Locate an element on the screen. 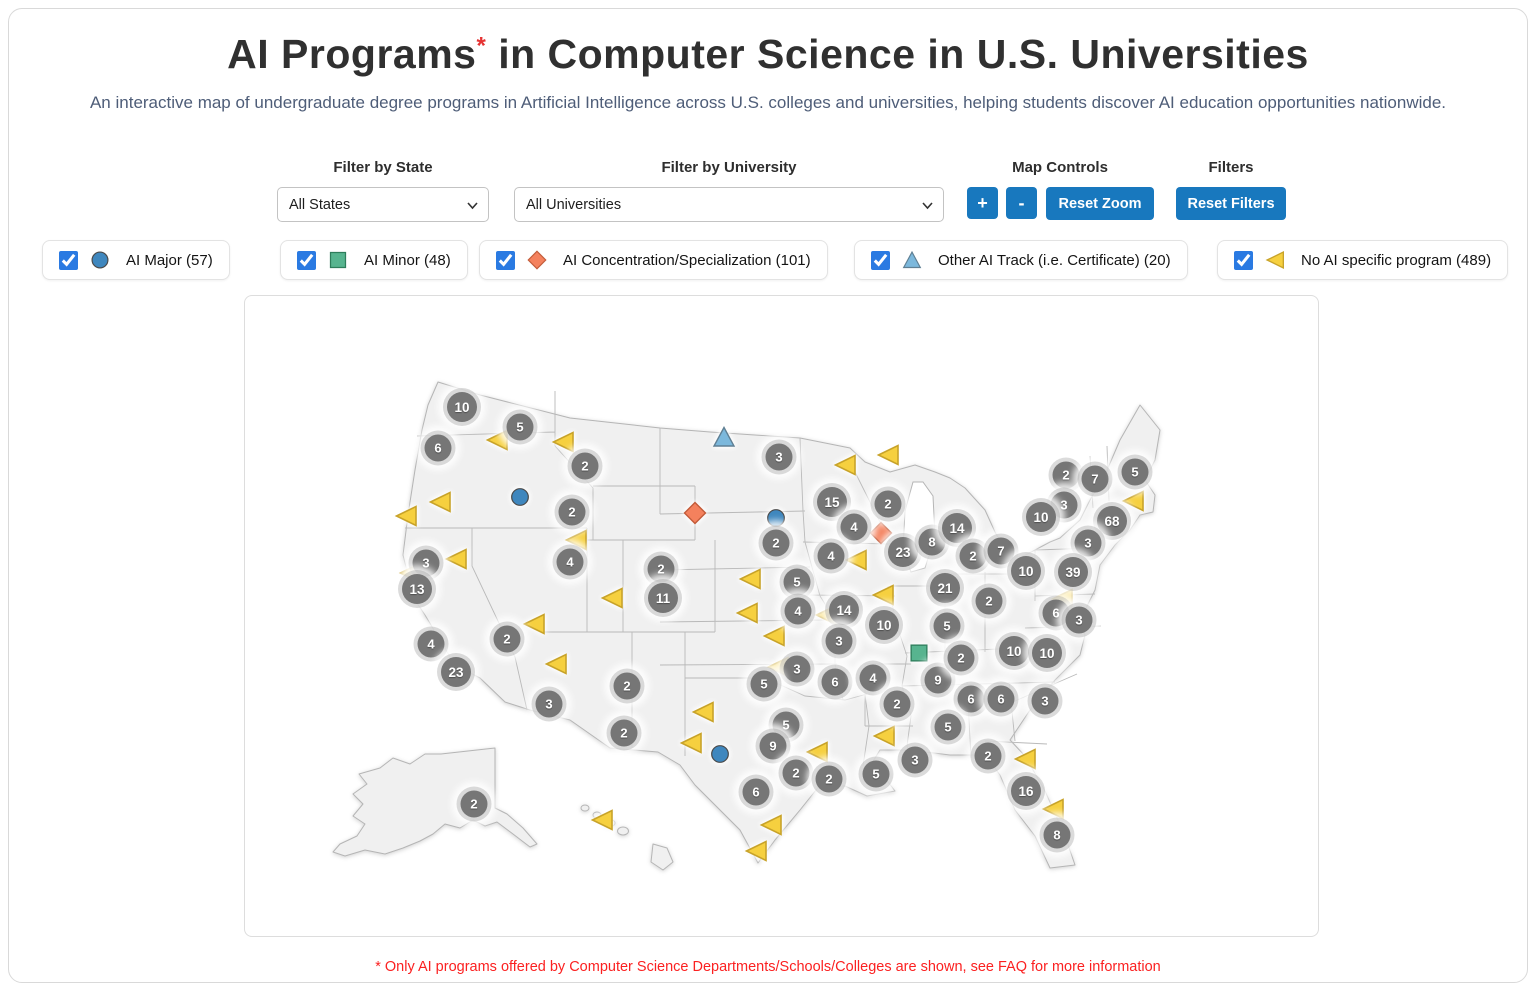 Image resolution: width=1536 pixels, height=983 pixels. map-cluster-marker: 15 is located at coordinates (832, 502).